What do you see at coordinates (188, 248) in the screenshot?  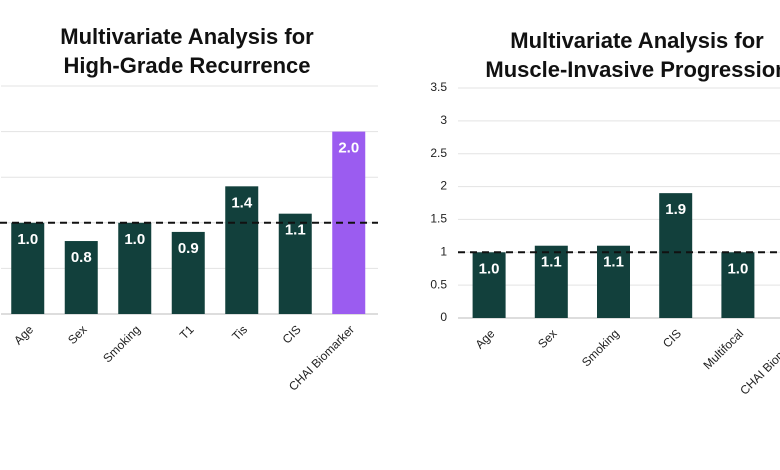 I see `value-label: 0.9` at bounding box center [188, 248].